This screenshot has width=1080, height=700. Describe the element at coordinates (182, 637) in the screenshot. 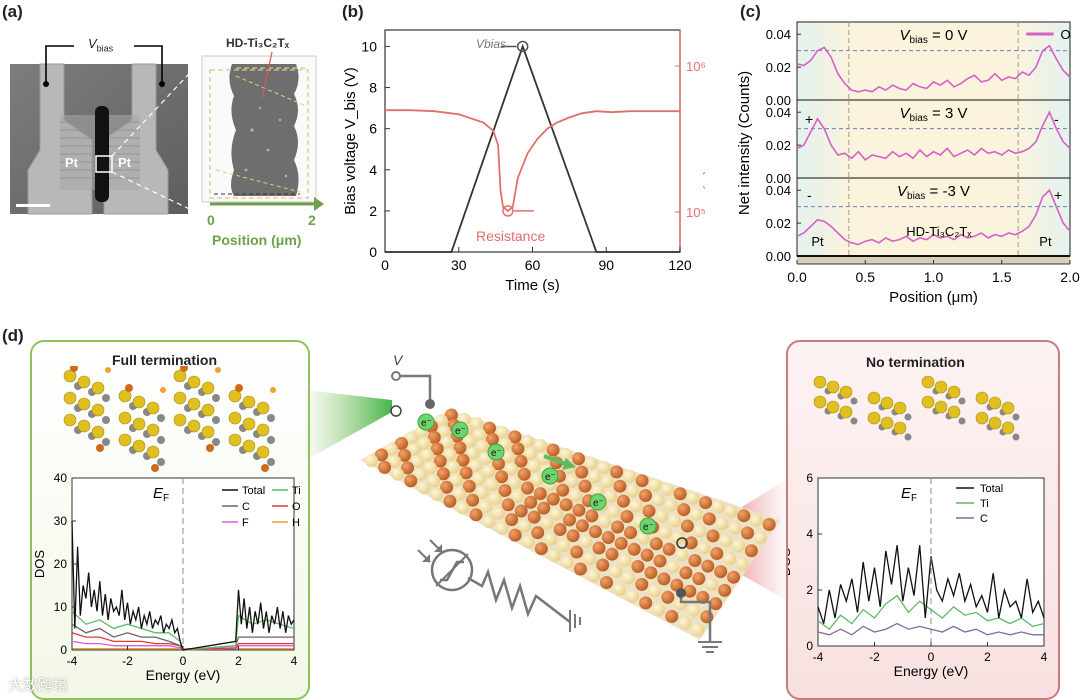

I see `dos-series-c` at that location.